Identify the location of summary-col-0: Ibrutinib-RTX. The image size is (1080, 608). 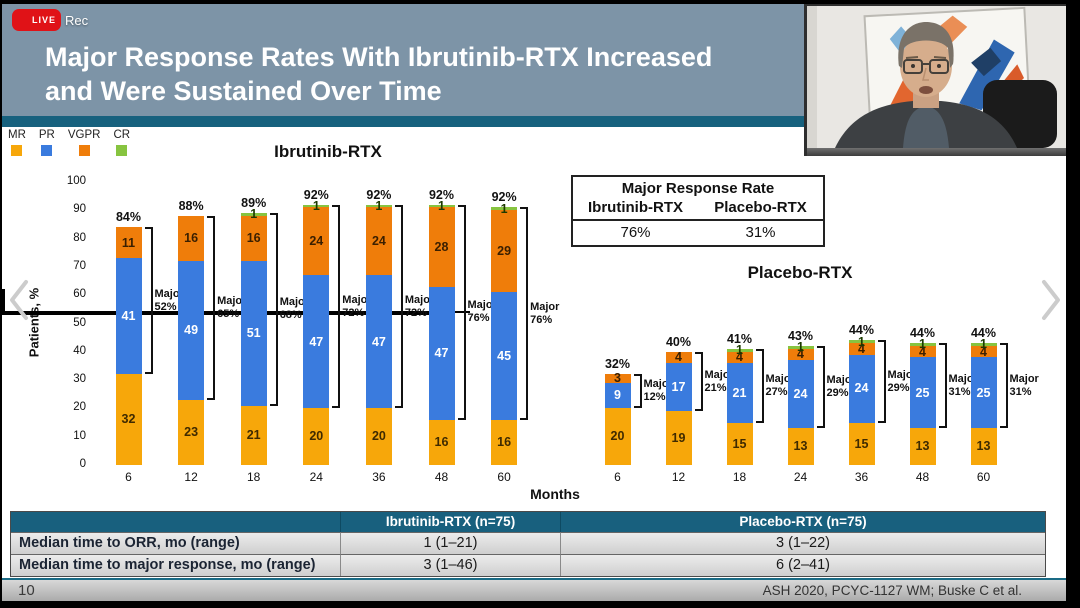
(635, 207).